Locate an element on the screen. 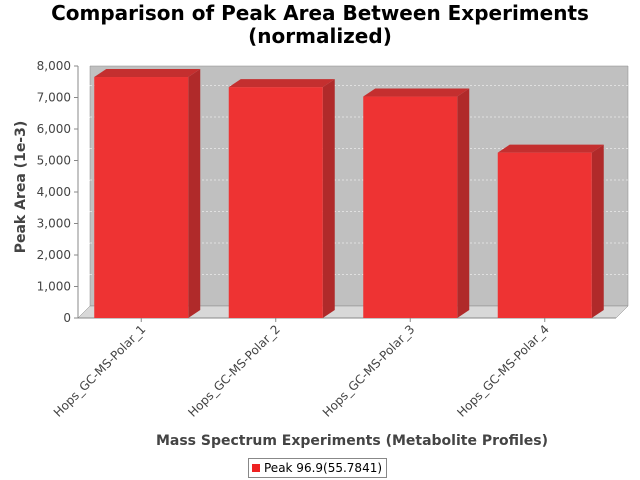 The image size is (640, 480). y-tick-label: 3,000 is located at coordinates (54, 224).